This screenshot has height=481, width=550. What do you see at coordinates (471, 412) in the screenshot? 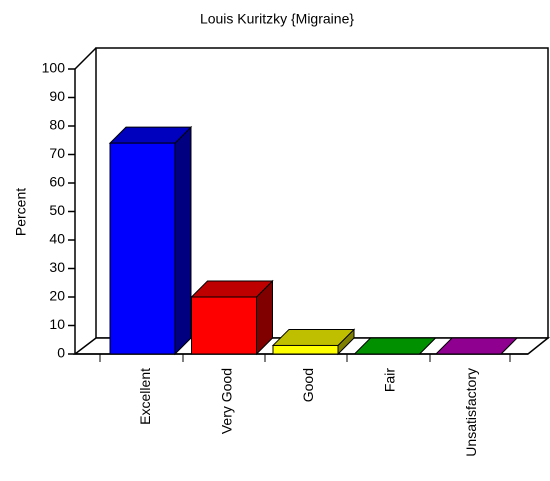
I see `x-tick-label: Unsatisfactory` at bounding box center [471, 412].